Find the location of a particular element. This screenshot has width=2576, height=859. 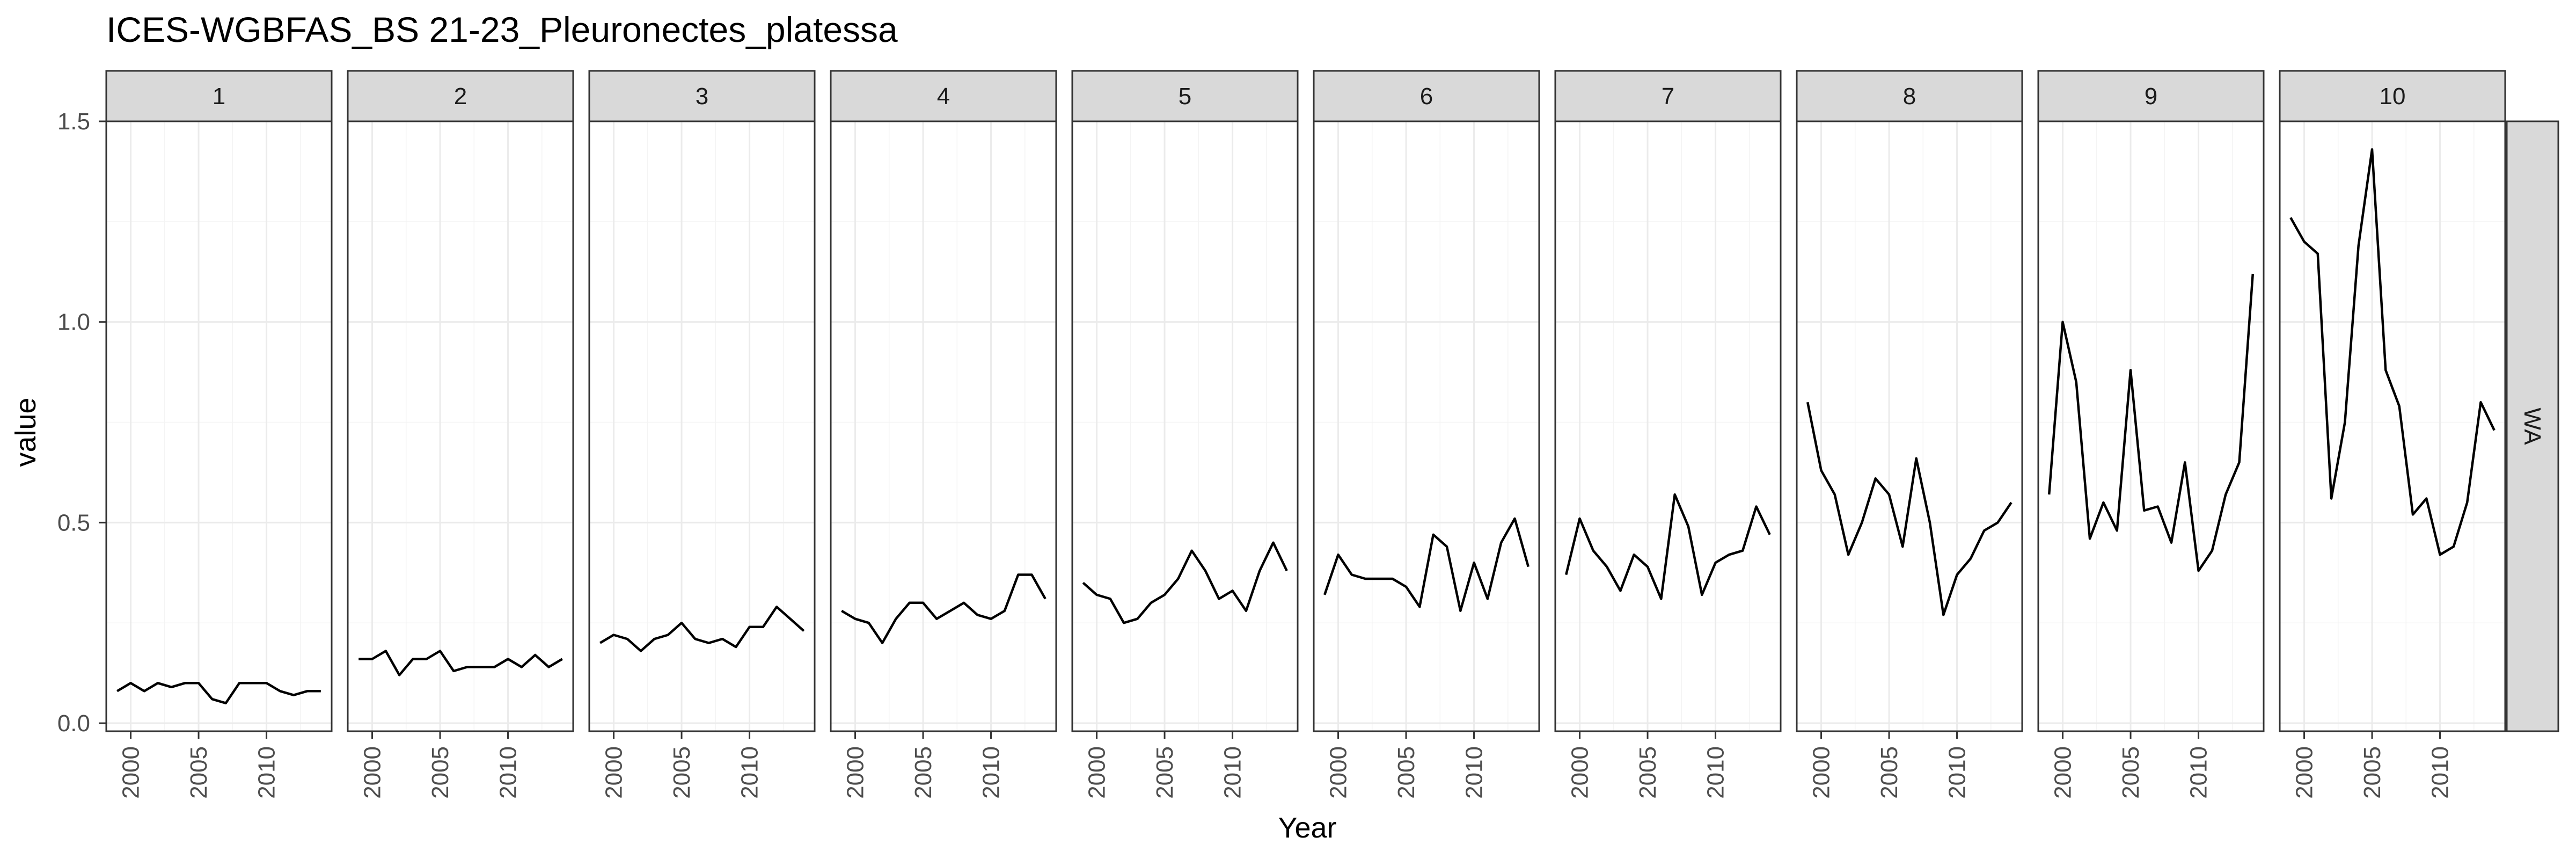

facet-strip-label: 8 is located at coordinates (1909, 96).